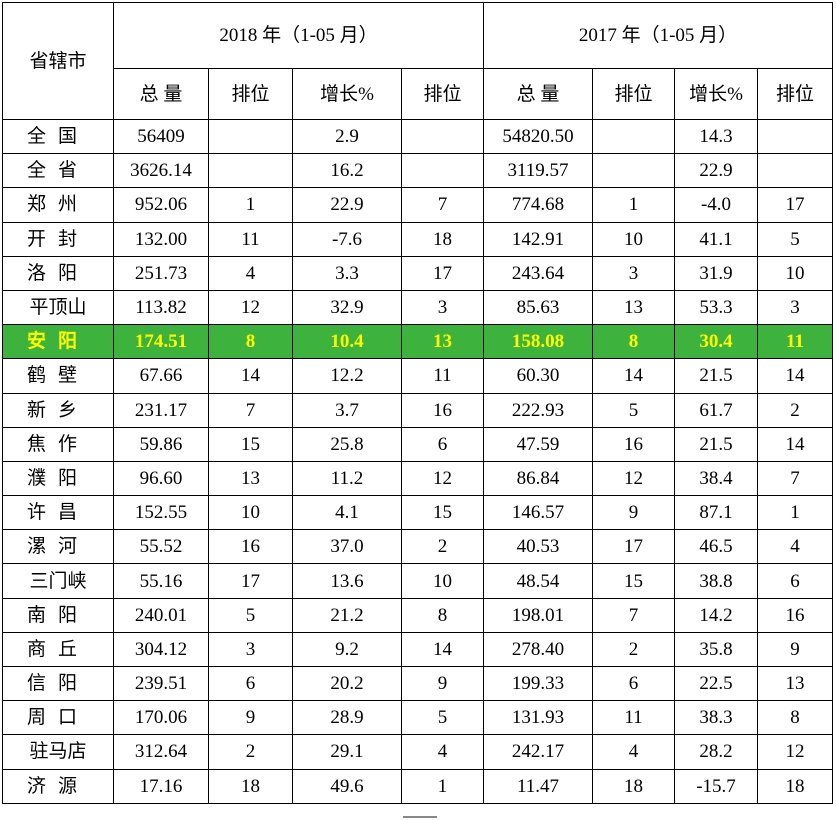 This screenshot has width=836, height=820. Describe the element at coordinates (347, 171) in the screenshot. I see `growth-2018-cell: 16.2` at that location.